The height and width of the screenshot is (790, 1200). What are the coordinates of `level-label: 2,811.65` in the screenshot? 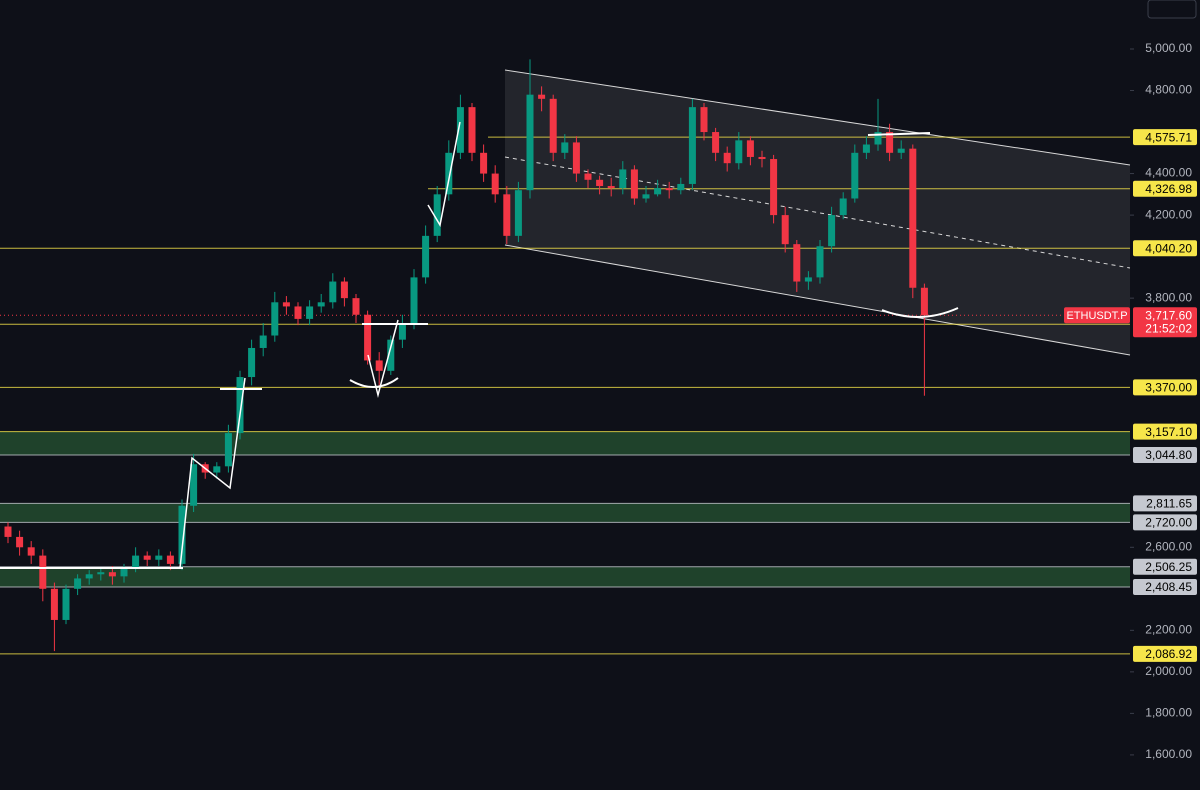 It's located at (1169, 504).